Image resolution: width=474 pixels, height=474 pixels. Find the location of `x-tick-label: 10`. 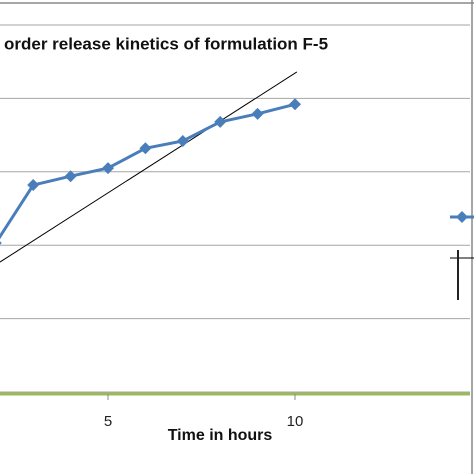

x-tick-label: 10 is located at coordinates (295, 421).